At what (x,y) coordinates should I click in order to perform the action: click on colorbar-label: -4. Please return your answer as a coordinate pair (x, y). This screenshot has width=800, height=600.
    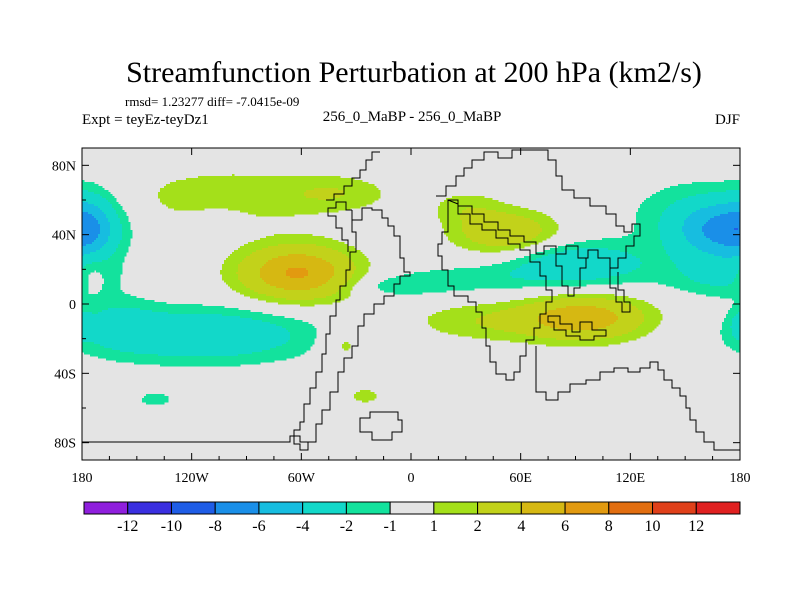
    Looking at the image, I should click on (302, 526).